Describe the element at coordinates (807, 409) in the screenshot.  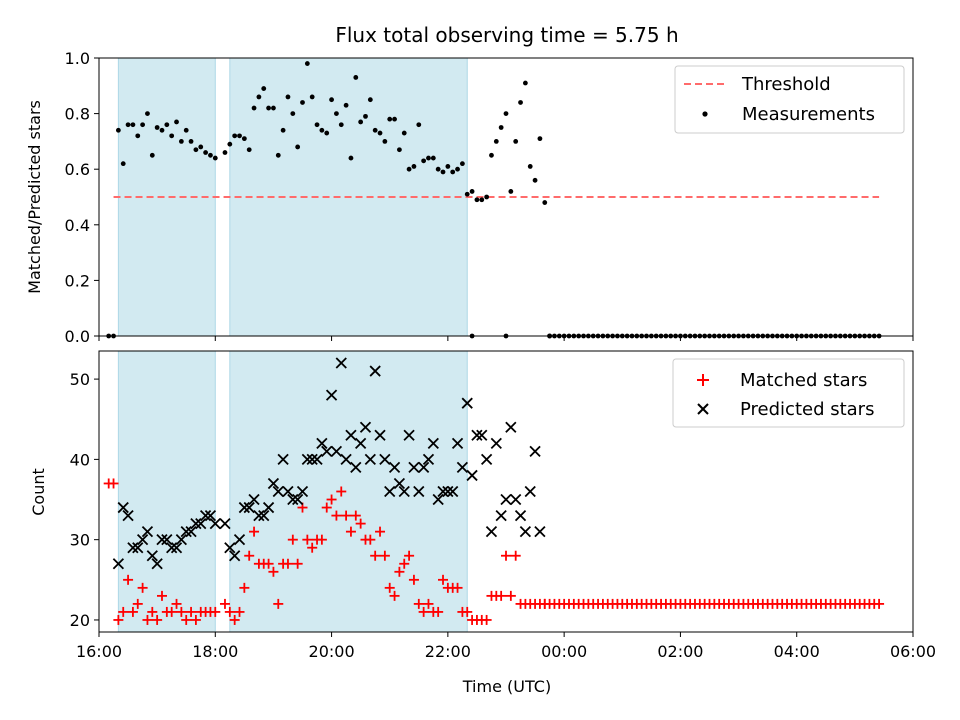
I see `legend-predicted-label: Predicted stars` at that location.